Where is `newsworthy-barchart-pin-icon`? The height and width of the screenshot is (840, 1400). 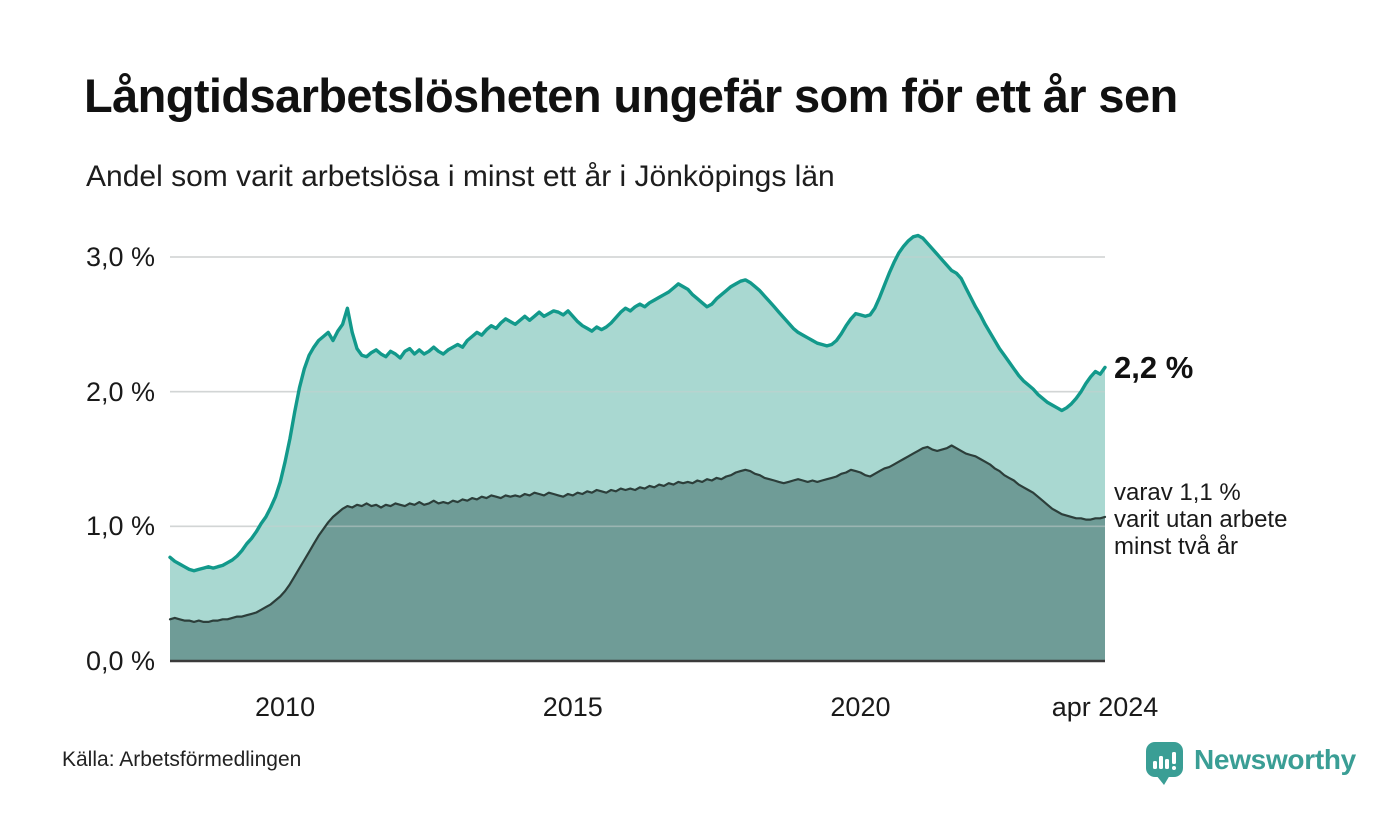 newsworthy-barchart-pin-icon is located at coordinates (1164, 763).